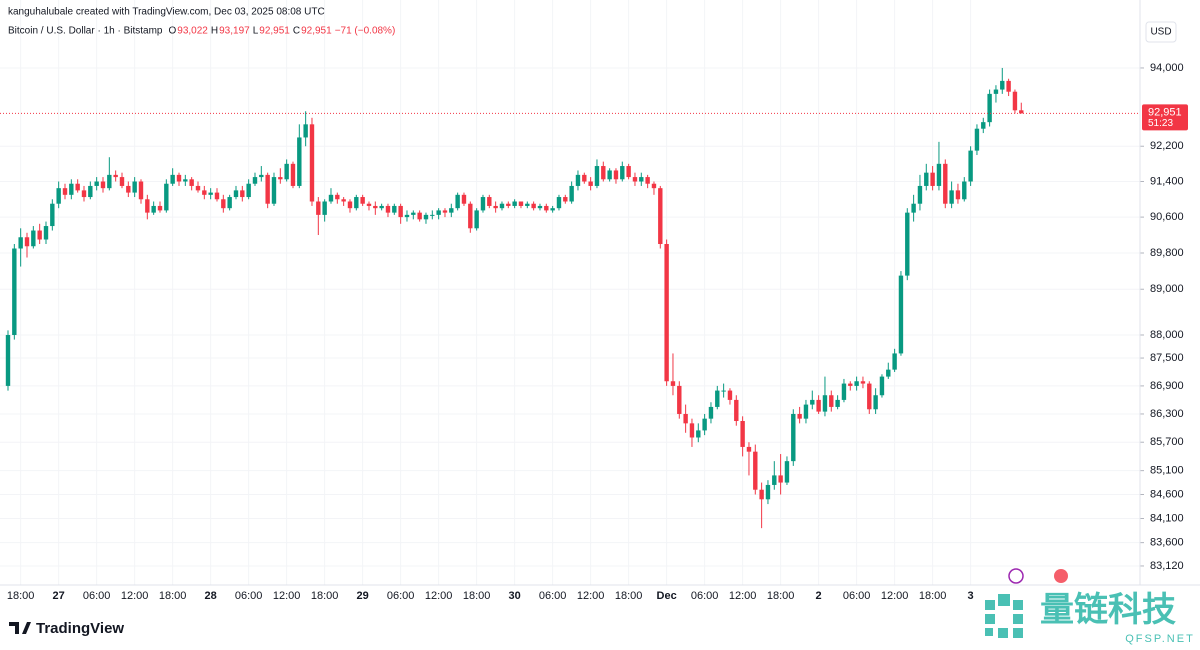 The height and width of the screenshot is (650, 1200). What do you see at coordinates (1167, 358) in the screenshot?
I see `y-tick-label: 87,500` at bounding box center [1167, 358].